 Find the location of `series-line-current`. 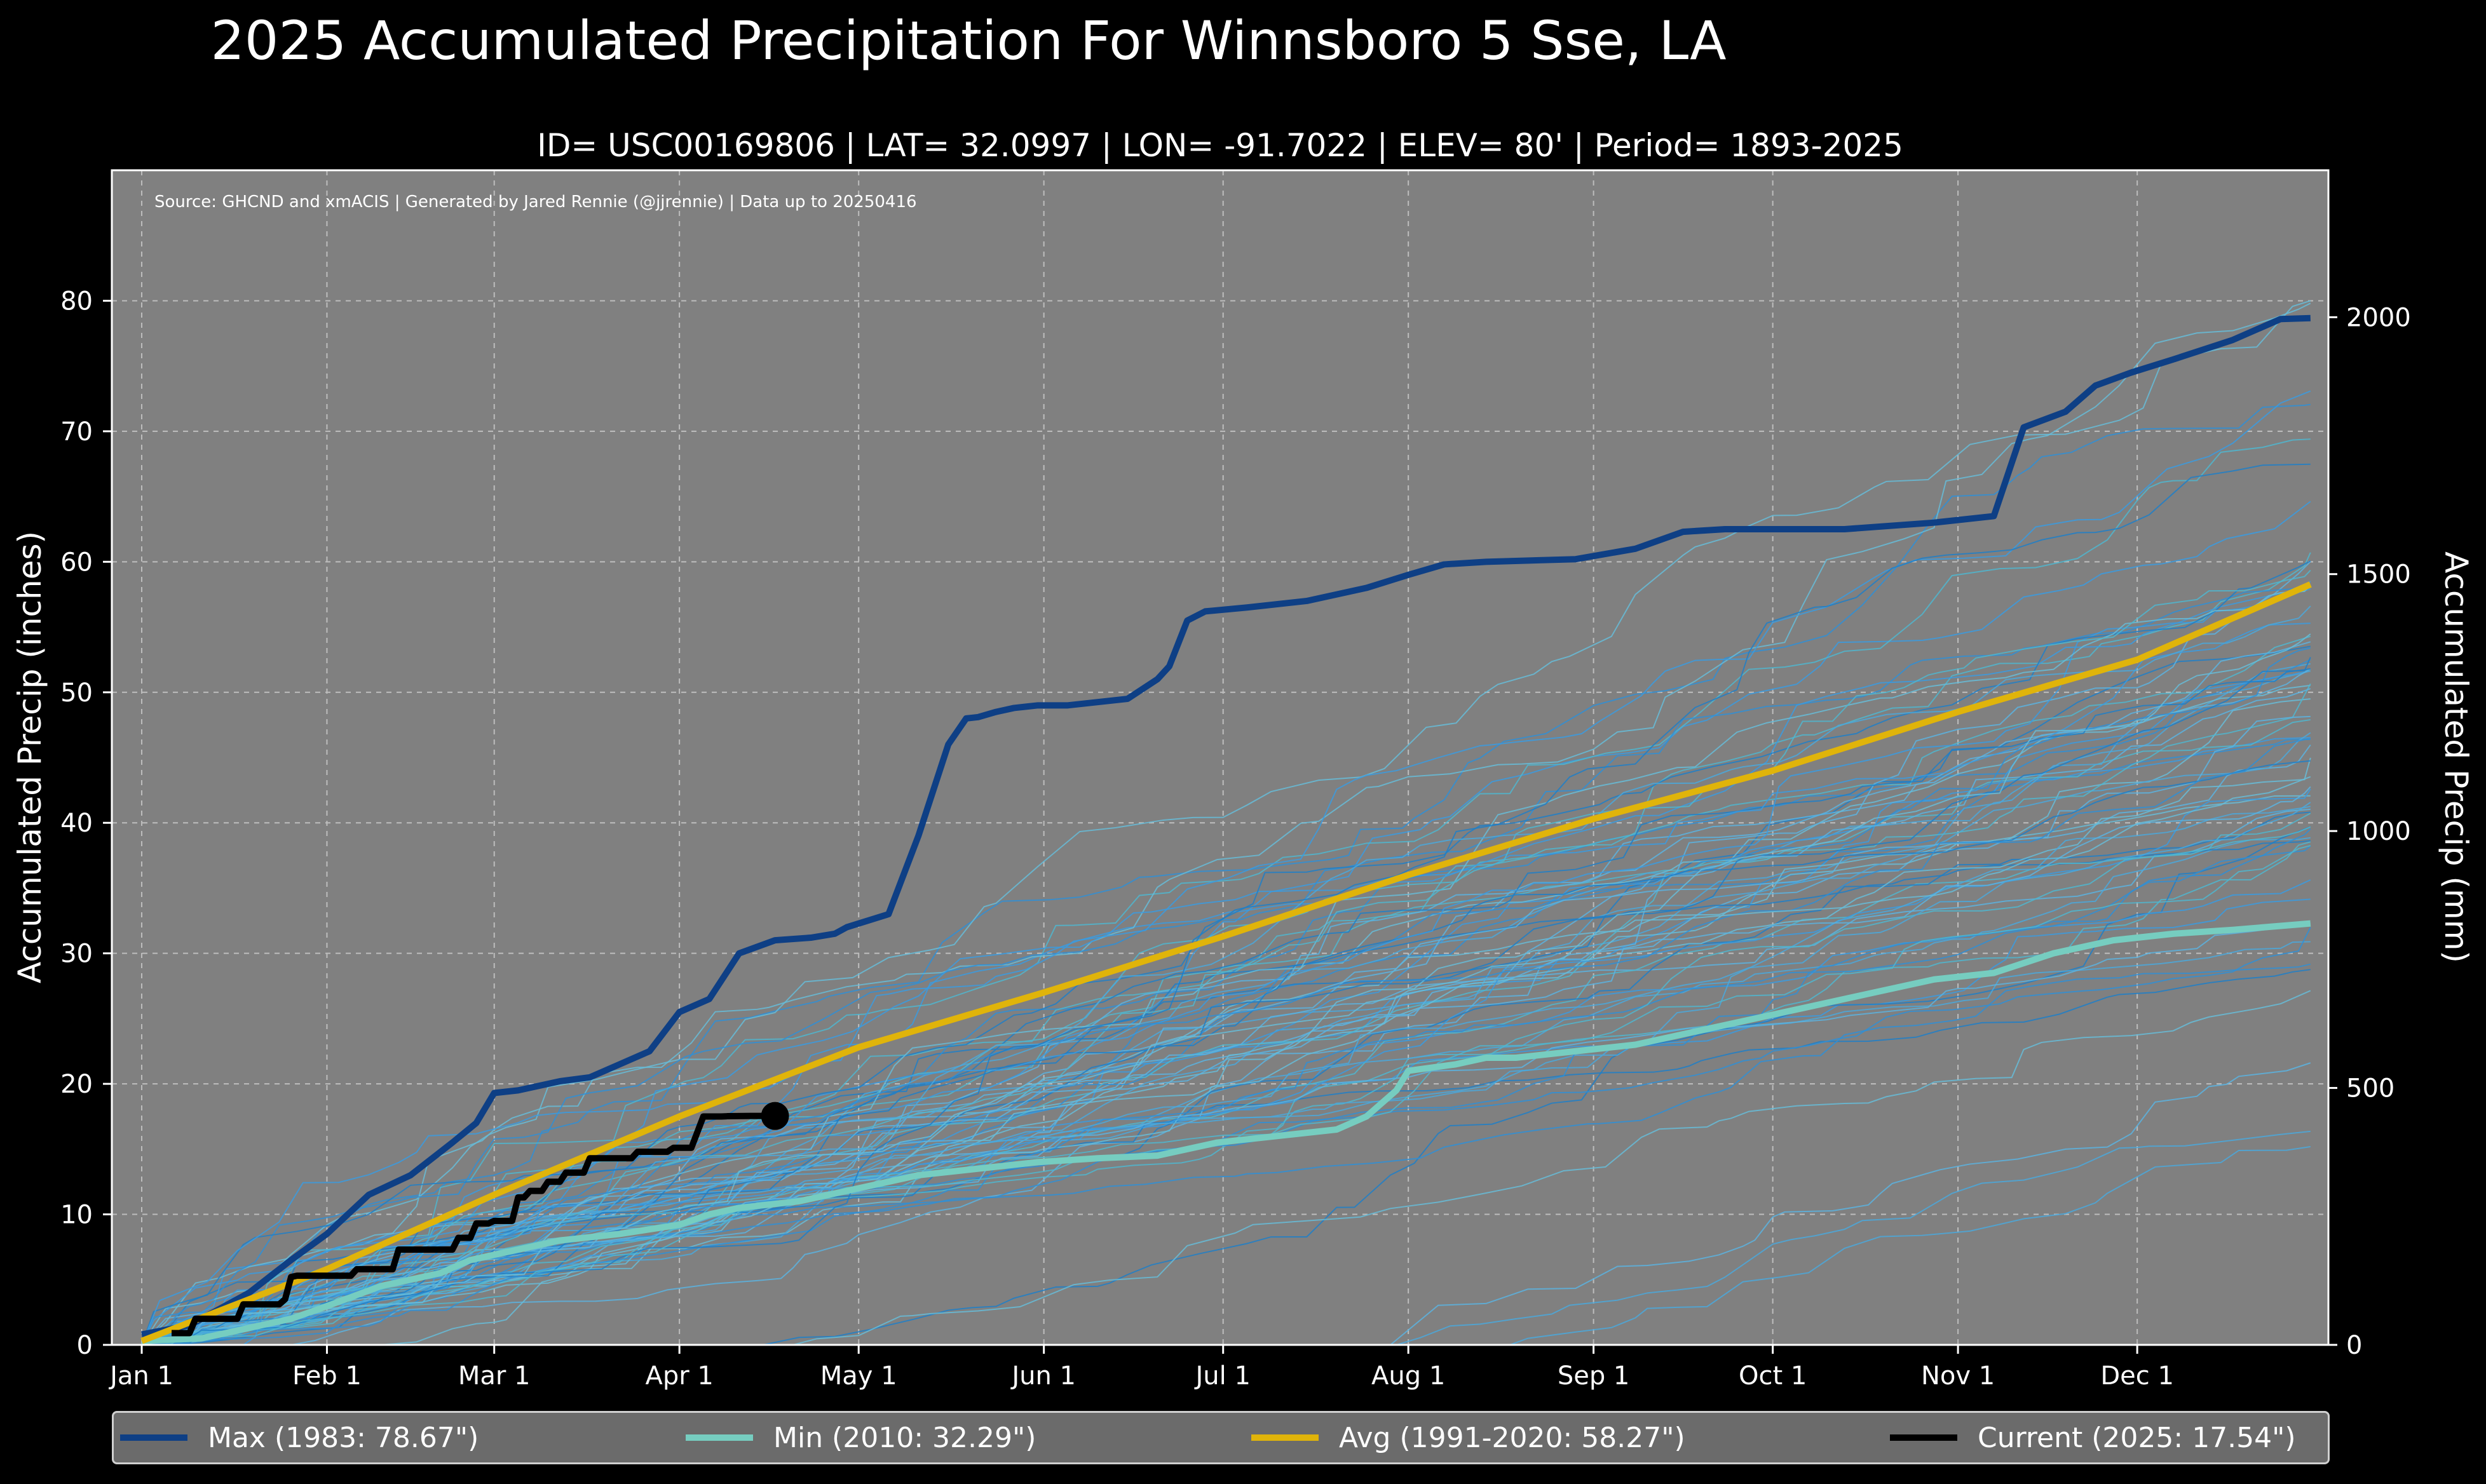

series-line-current is located at coordinates (473, 1224).